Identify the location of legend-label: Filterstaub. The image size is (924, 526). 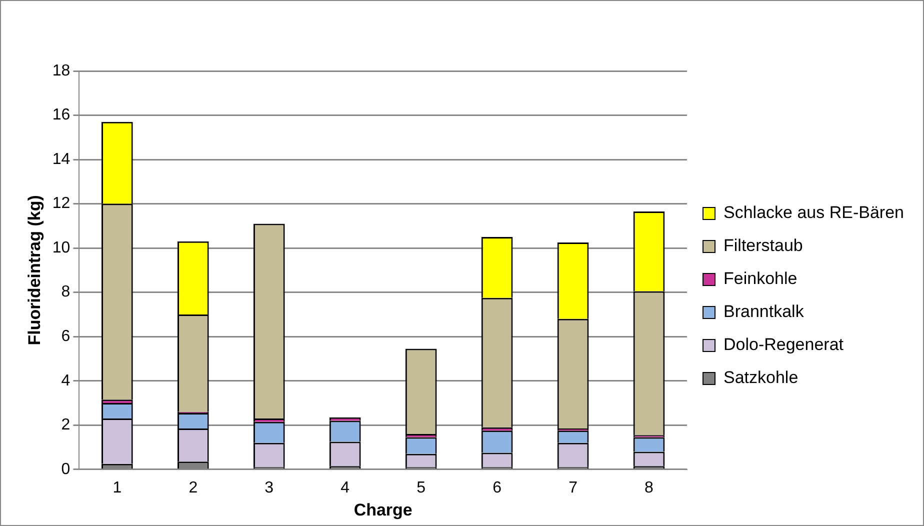
(763, 246).